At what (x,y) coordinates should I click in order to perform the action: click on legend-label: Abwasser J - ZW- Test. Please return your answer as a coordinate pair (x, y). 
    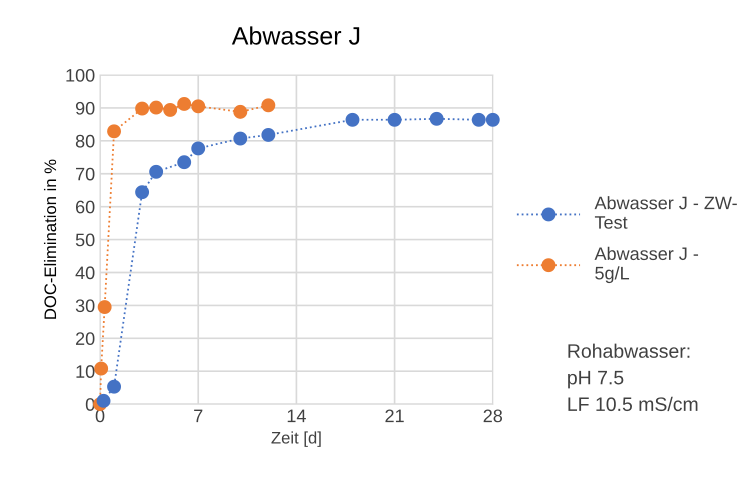
    Looking at the image, I should click on (665, 212).